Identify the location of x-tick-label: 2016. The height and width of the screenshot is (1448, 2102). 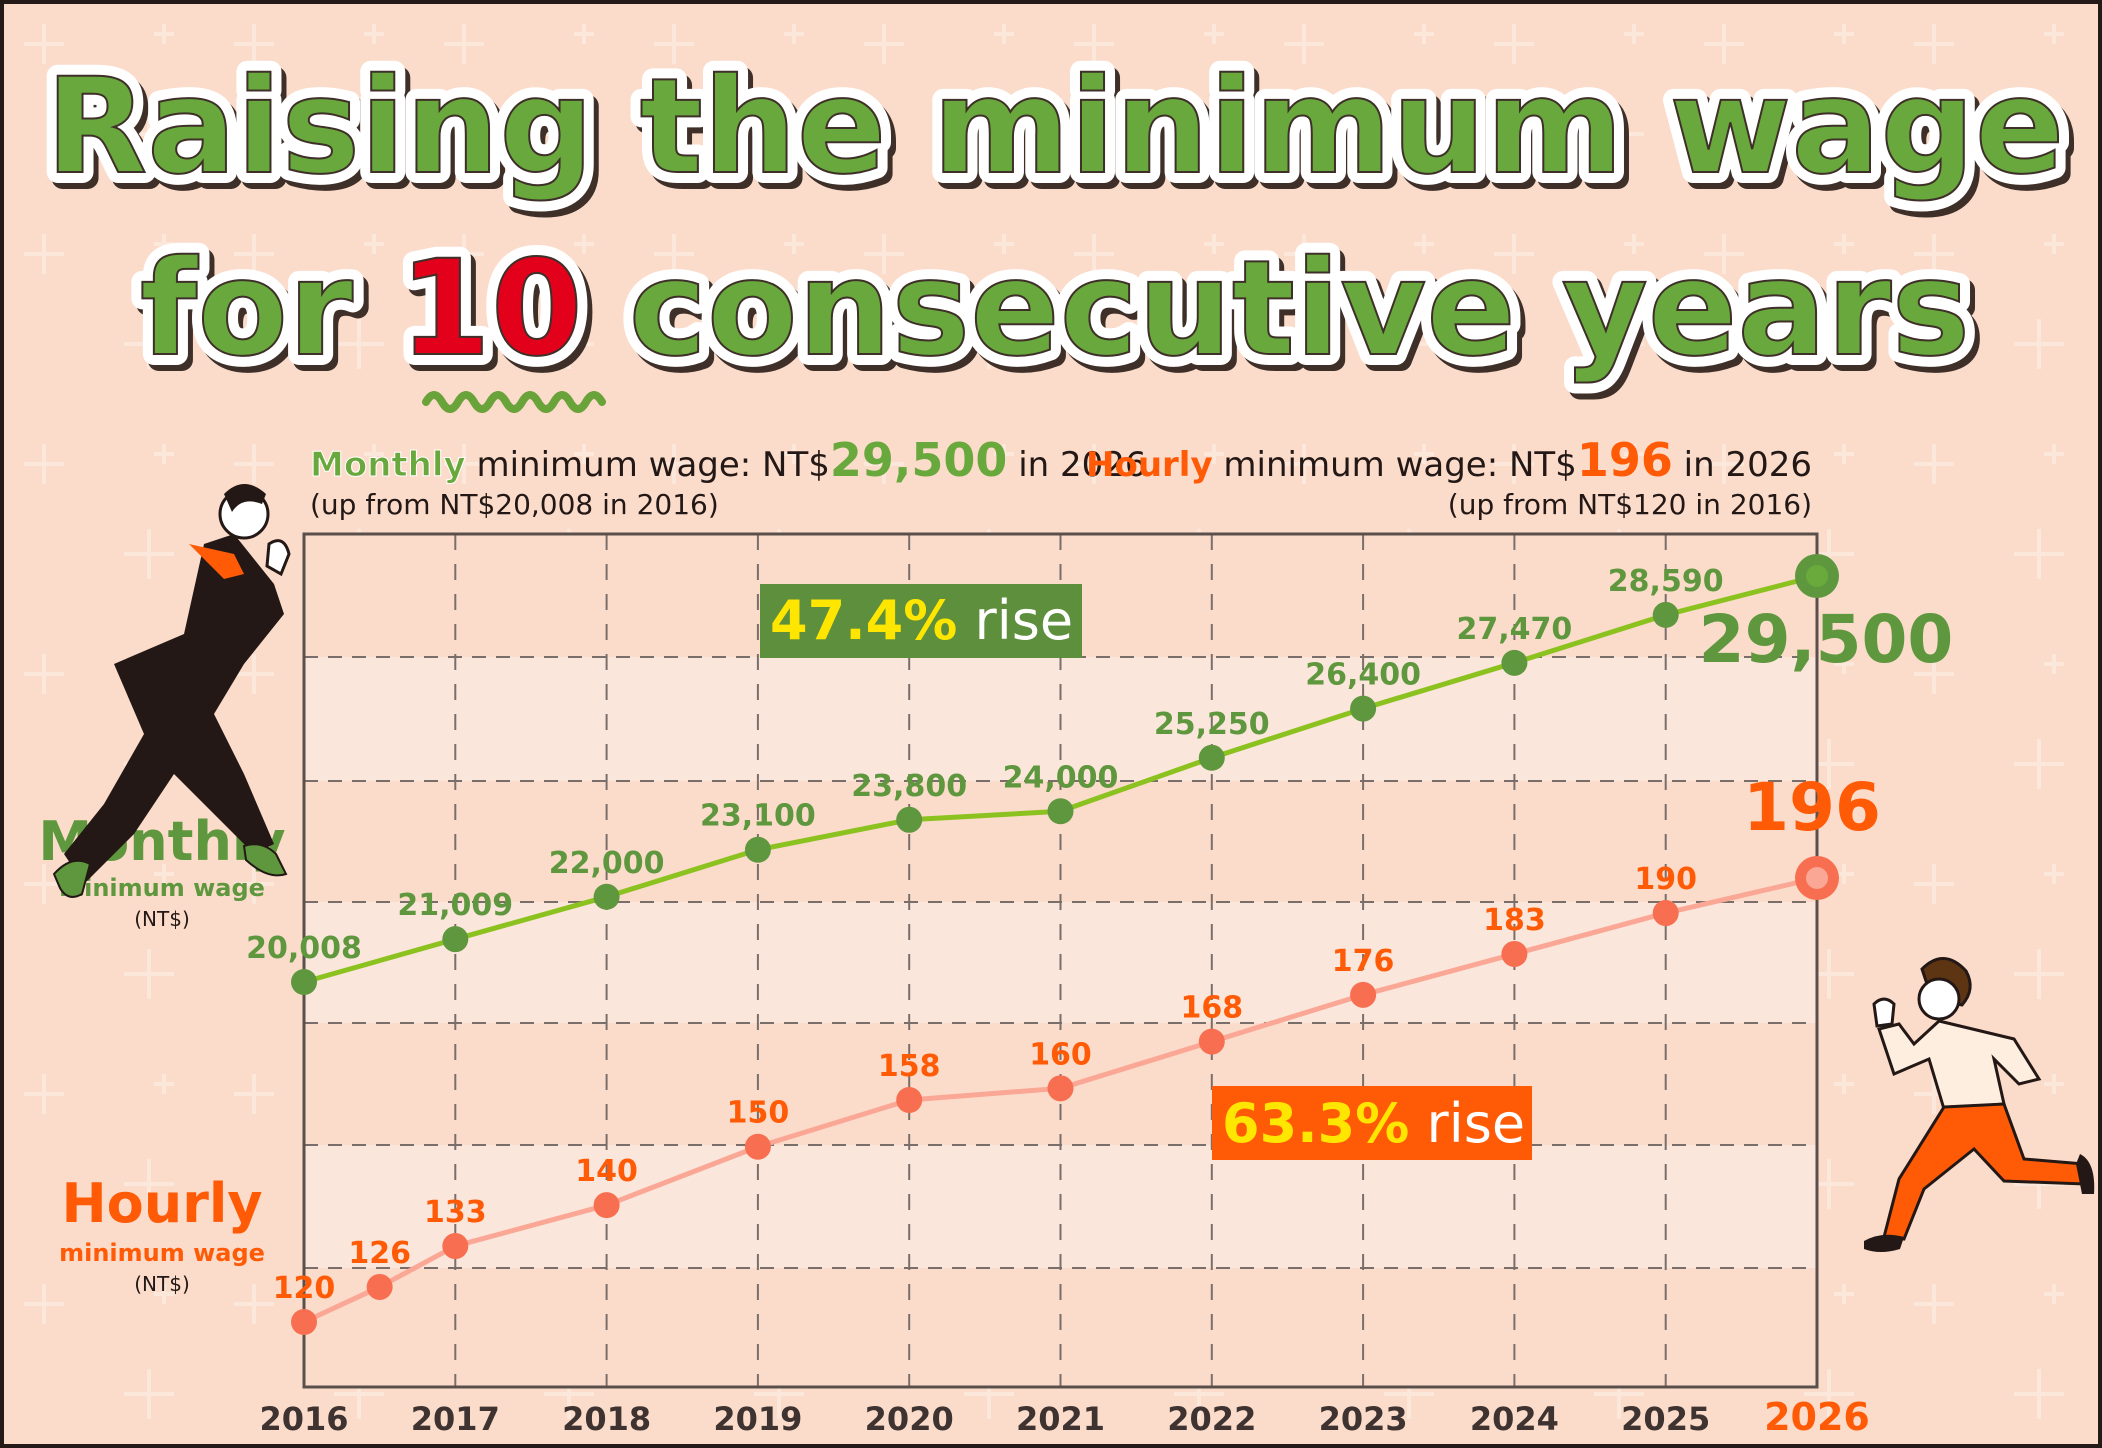
(303, 1419).